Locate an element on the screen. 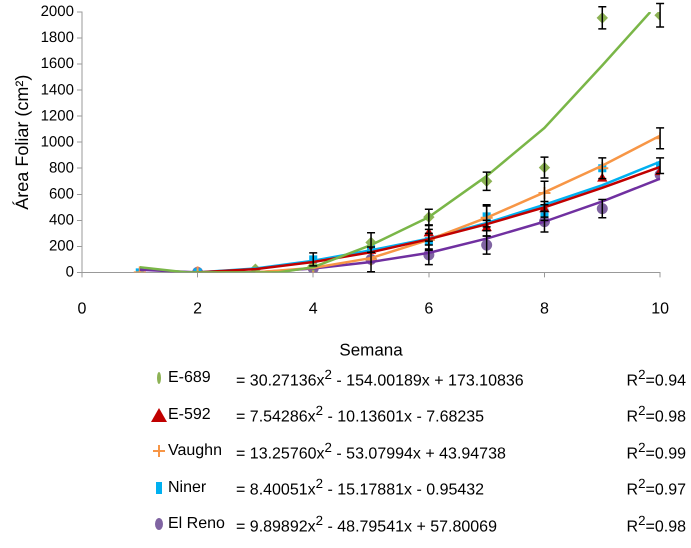 This screenshot has width=691, height=548. text: = 9.89892x$^{2}$ - 48.79541x + 57.80069 is located at coordinates (367, 524).